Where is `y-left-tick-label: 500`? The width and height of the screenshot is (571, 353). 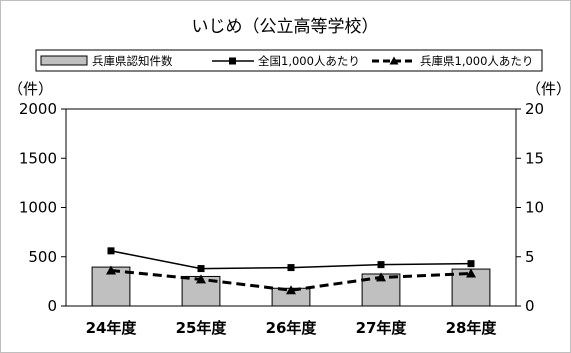 y-left-tick-label: 500 is located at coordinates (42, 257).